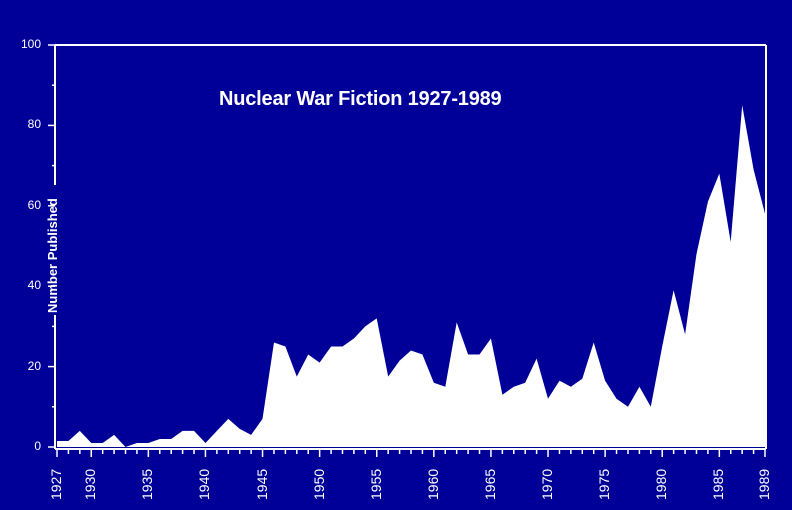 This screenshot has width=792, height=510. Describe the element at coordinates (360, 99) in the screenshot. I see `chart-title: Nuclear War Fiction 1927-1989` at that location.